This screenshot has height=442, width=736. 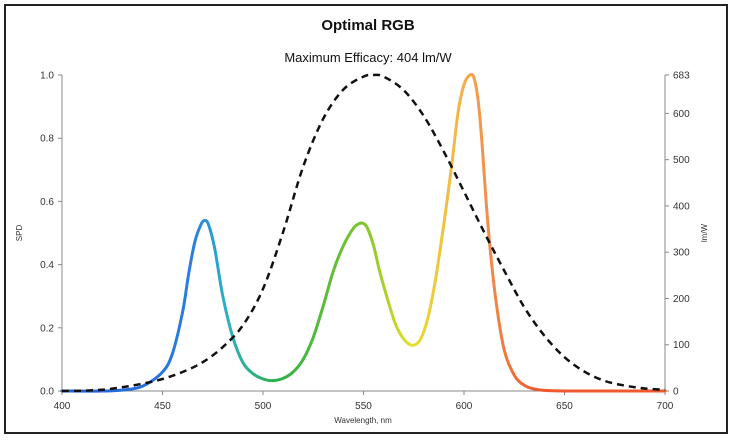 What do you see at coordinates (263, 406) in the screenshot?
I see `x-tick-label: 500` at bounding box center [263, 406].